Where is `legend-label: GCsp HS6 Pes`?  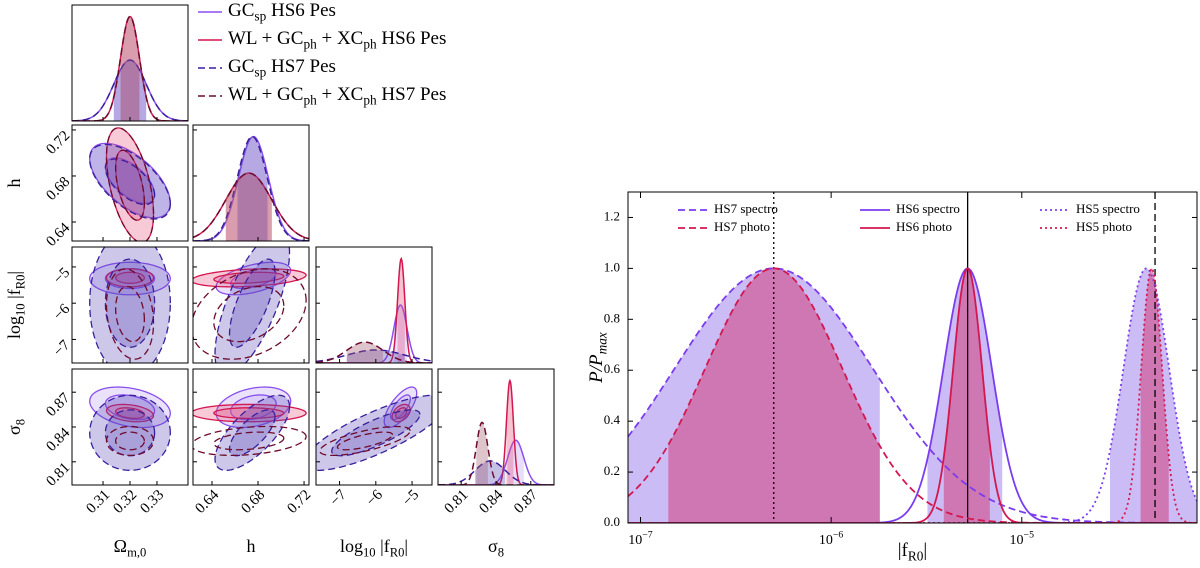 legend-label: GCsp HS6 Pes is located at coordinates (282, 11).